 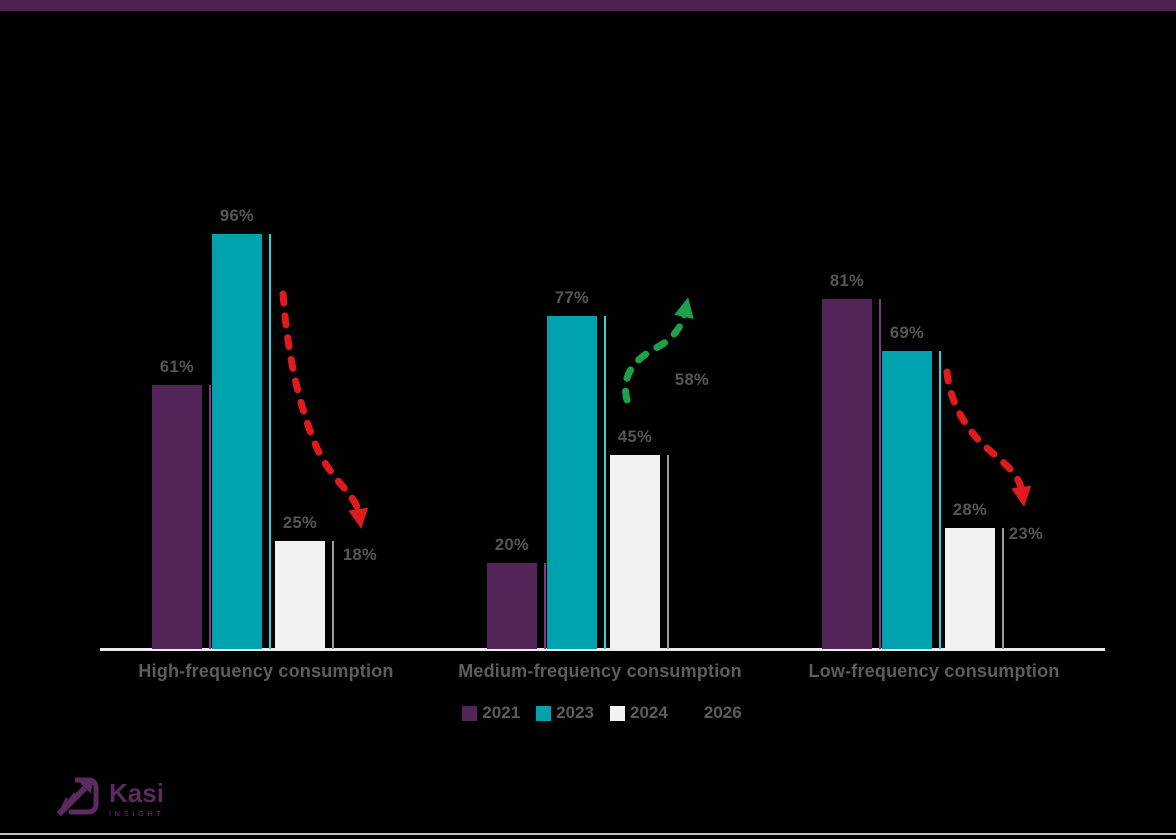 I want to click on x-axis-line, so click(x=602, y=649).